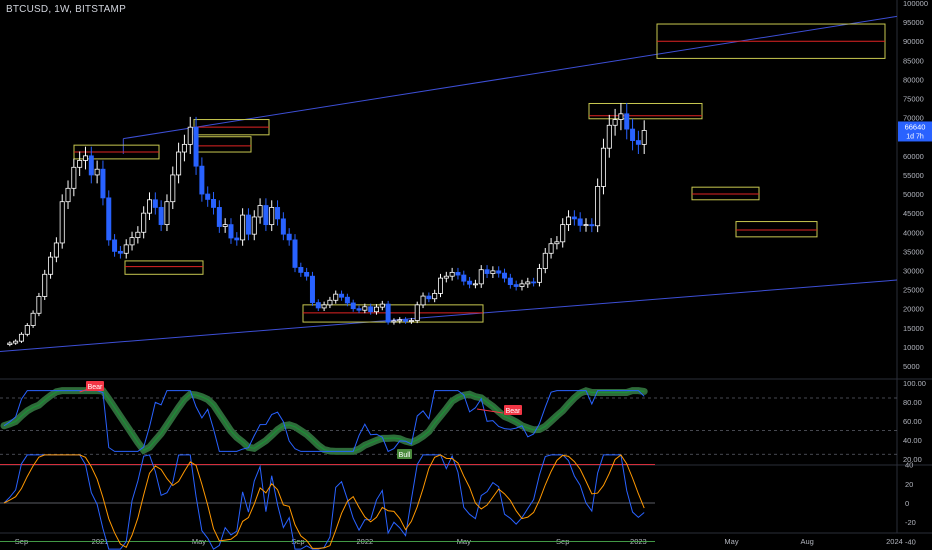 The image size is (932, 550). I want to click on indicator2-tick-label: 40, so click(909, 465).